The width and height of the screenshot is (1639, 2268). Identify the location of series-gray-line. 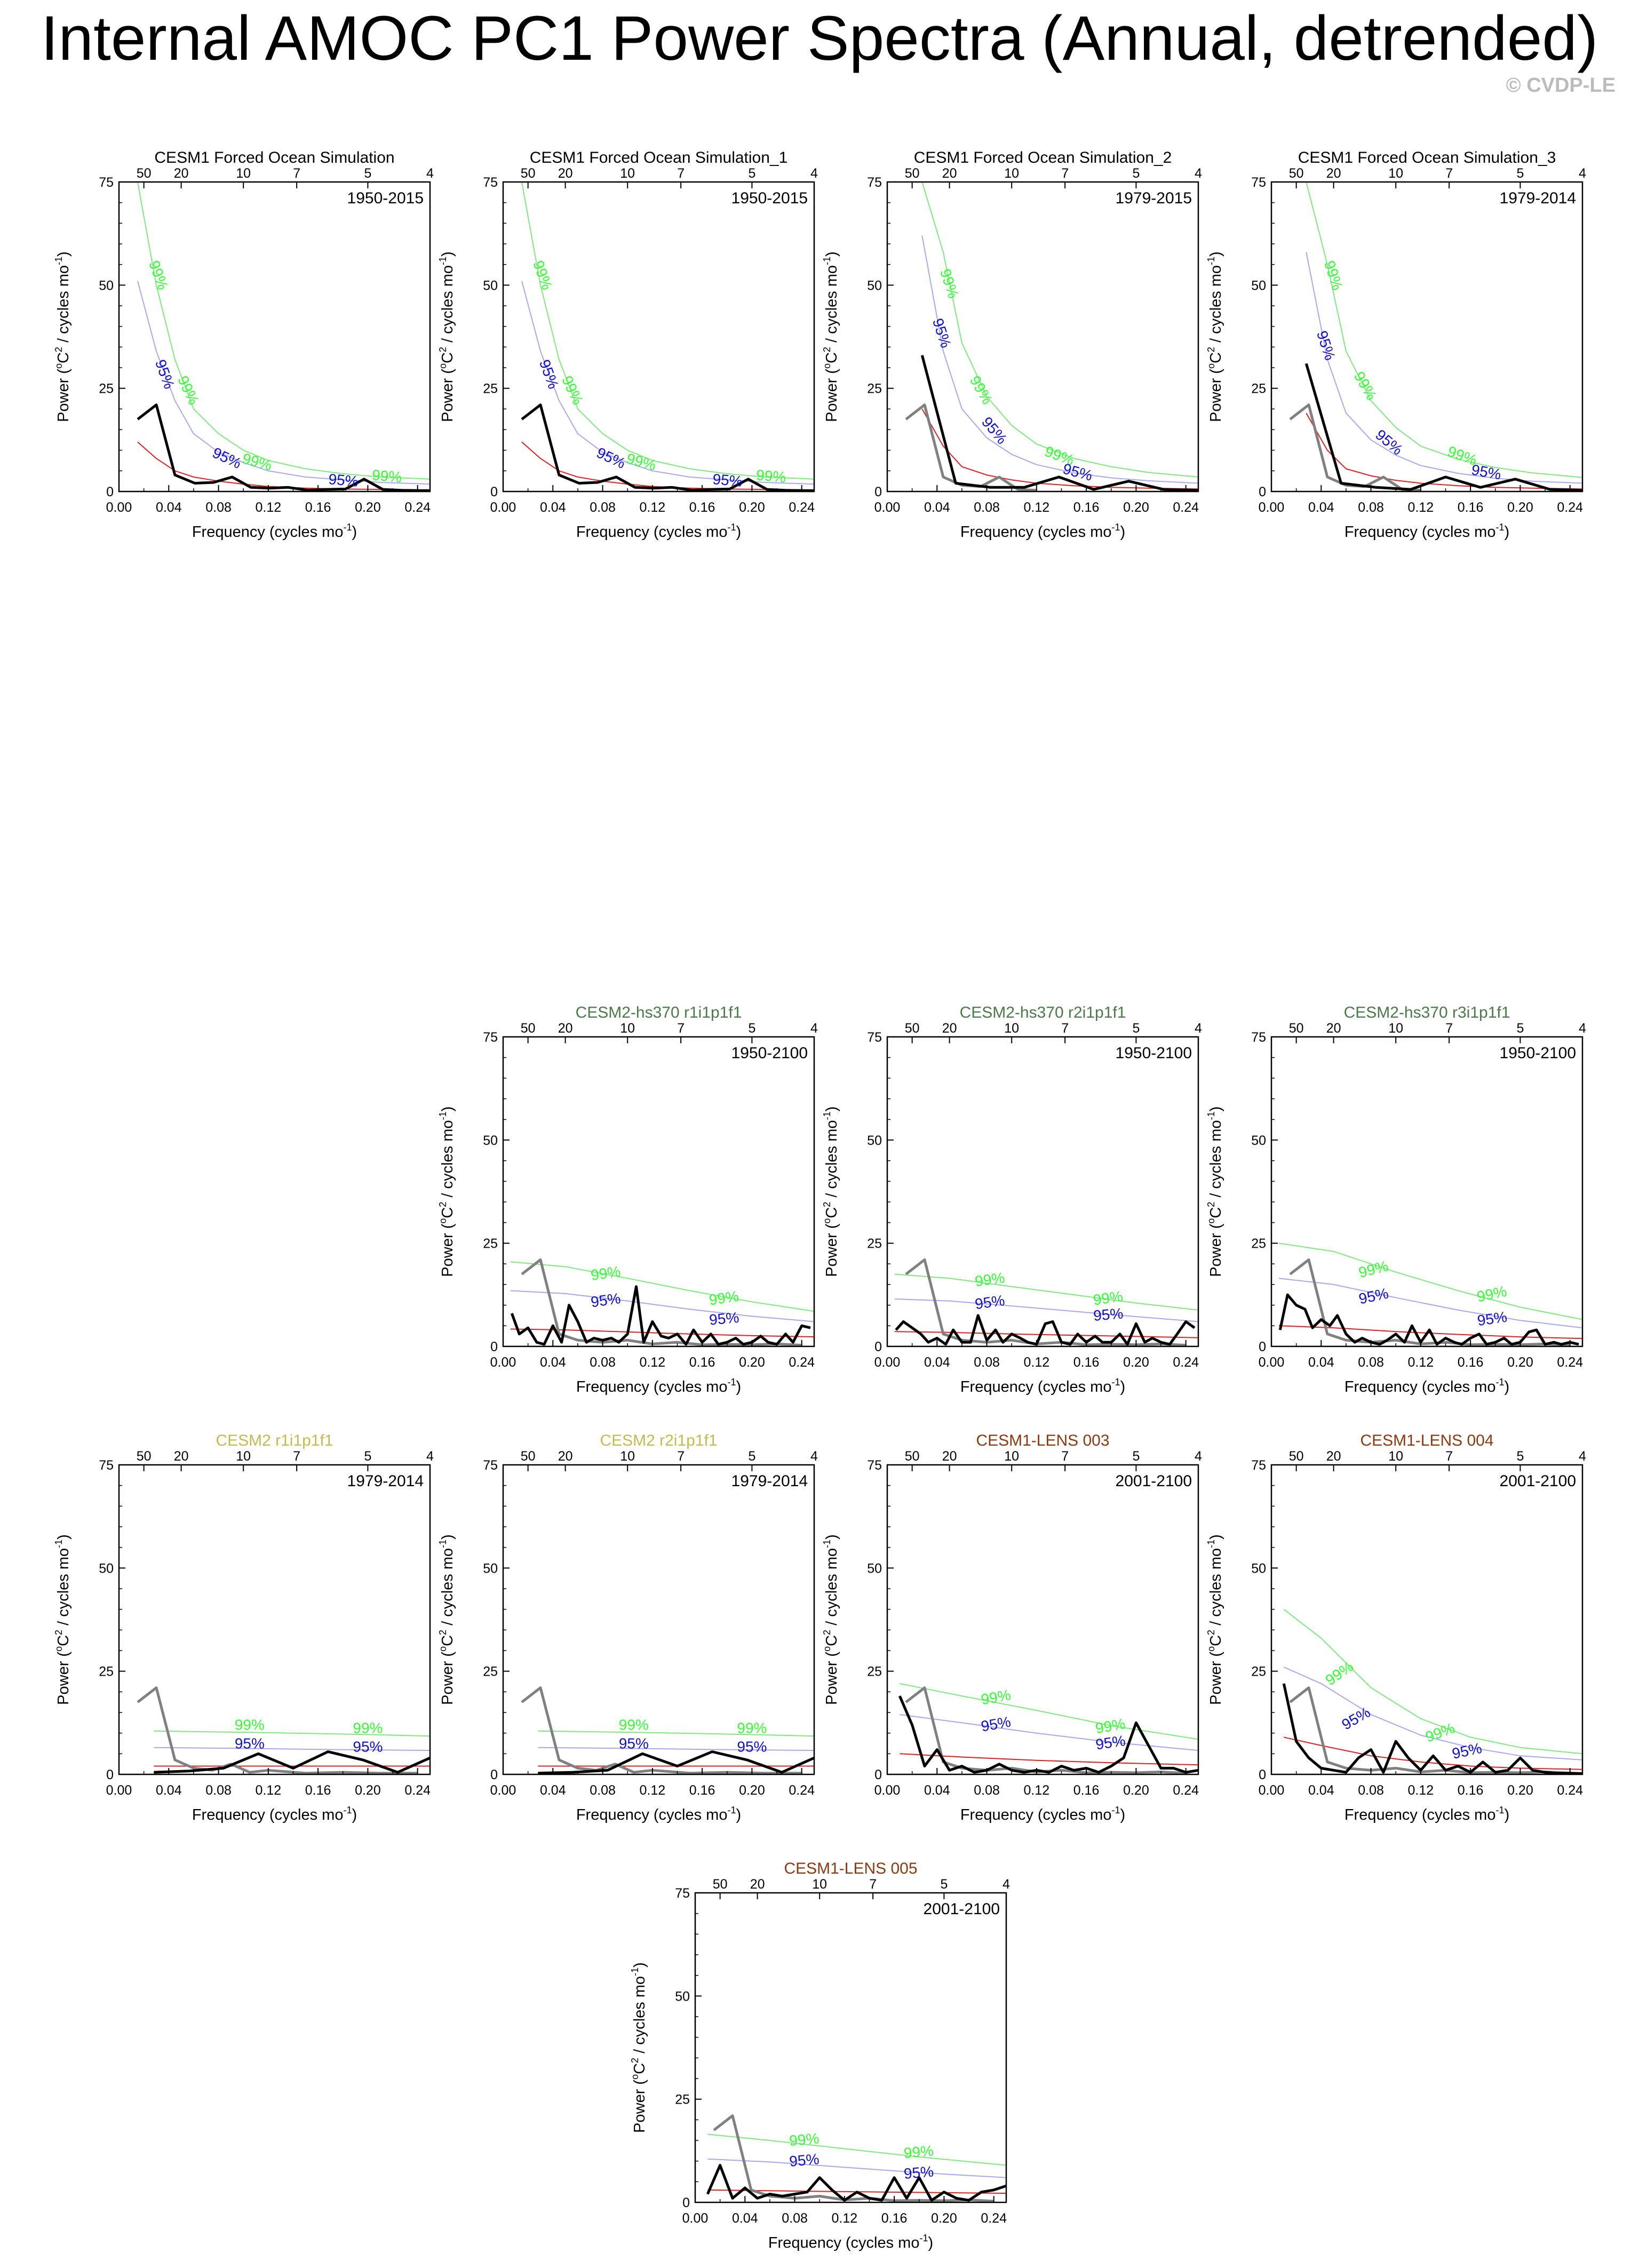
(277, 1730).